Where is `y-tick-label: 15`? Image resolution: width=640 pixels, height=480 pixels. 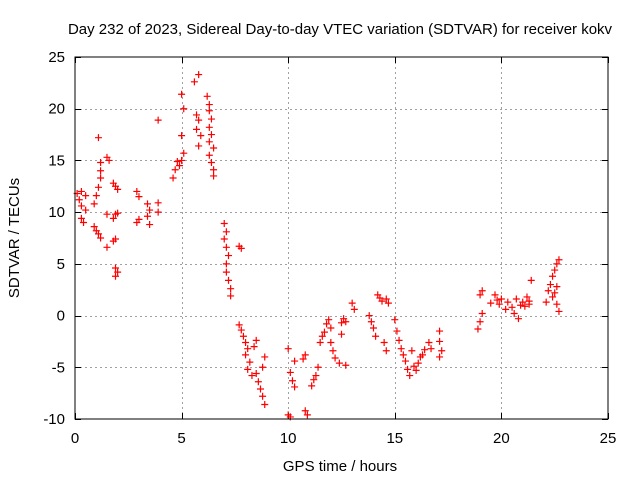
y-tick-label: 15 is located at coordinates (56, 160).